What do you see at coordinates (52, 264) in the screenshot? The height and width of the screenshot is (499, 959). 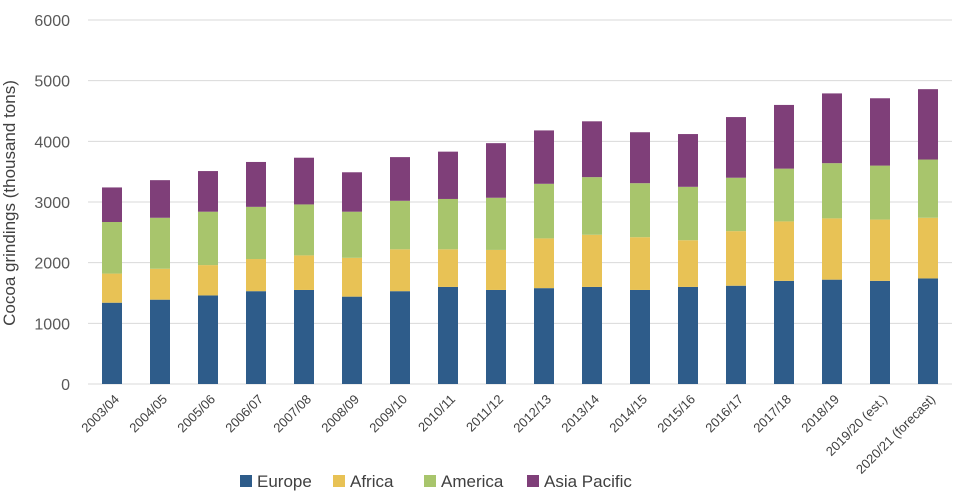 I see `y-tick-label: 2000` at bounding box center [52, 264].